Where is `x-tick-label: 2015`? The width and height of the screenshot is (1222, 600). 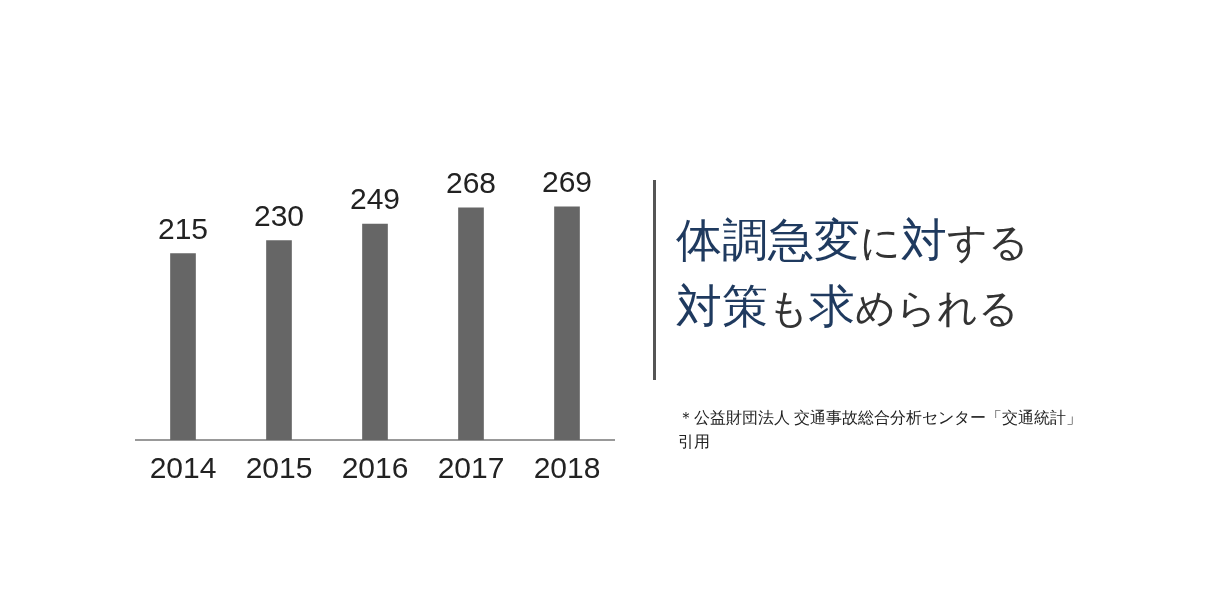
x-tick-label: 2015 is located at coordinates (279, 468).